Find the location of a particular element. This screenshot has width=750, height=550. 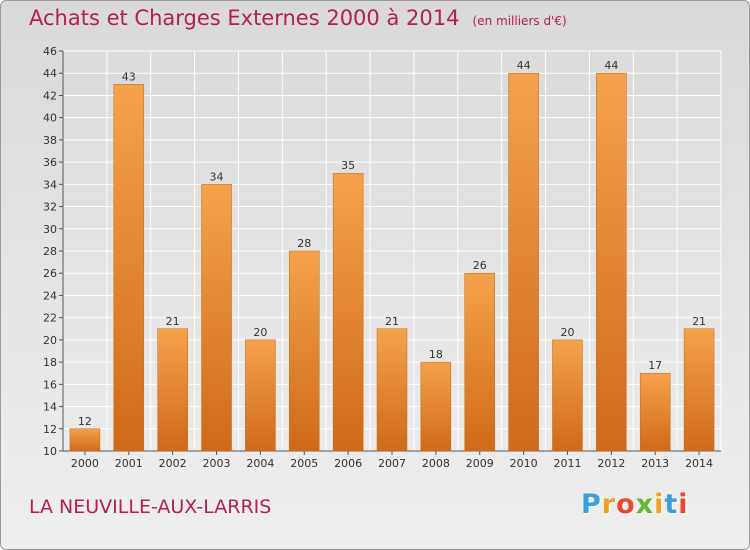

logo-letter: P is located at coordinates (591, 504).